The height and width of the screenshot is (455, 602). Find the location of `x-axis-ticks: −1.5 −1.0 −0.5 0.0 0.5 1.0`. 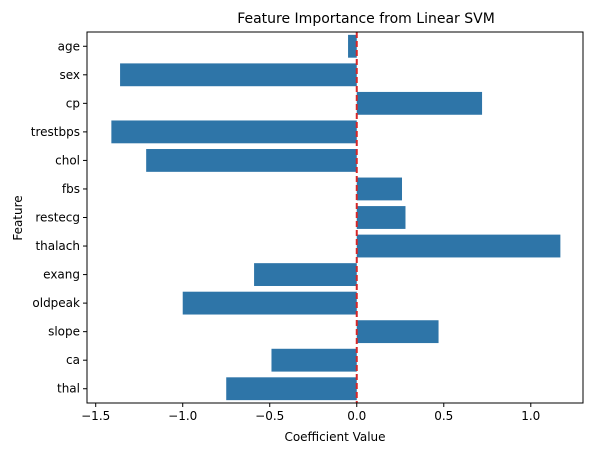

x-axis-ticks: −1.5 −1.0 −0.5 0.0 0.5 1.0 is located at coordinates (310, 413).